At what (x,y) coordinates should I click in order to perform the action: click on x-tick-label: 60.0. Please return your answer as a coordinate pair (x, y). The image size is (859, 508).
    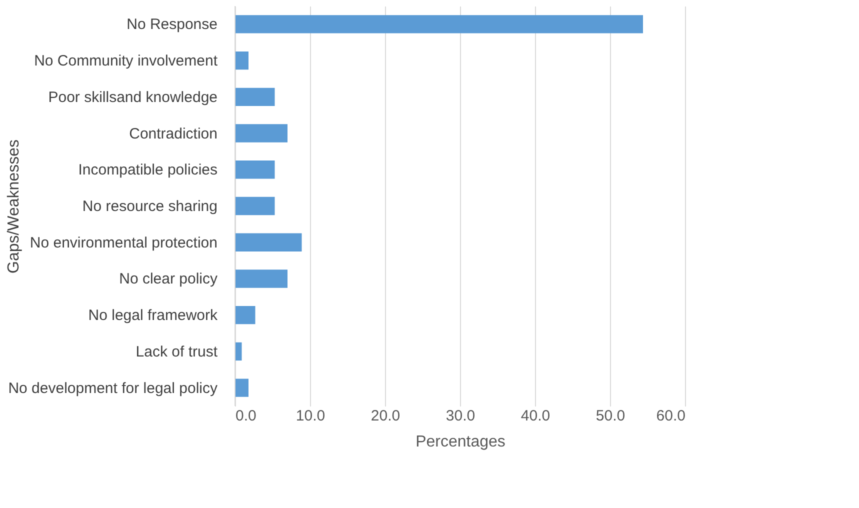
    Looking at the image, I should click on (671, 416).